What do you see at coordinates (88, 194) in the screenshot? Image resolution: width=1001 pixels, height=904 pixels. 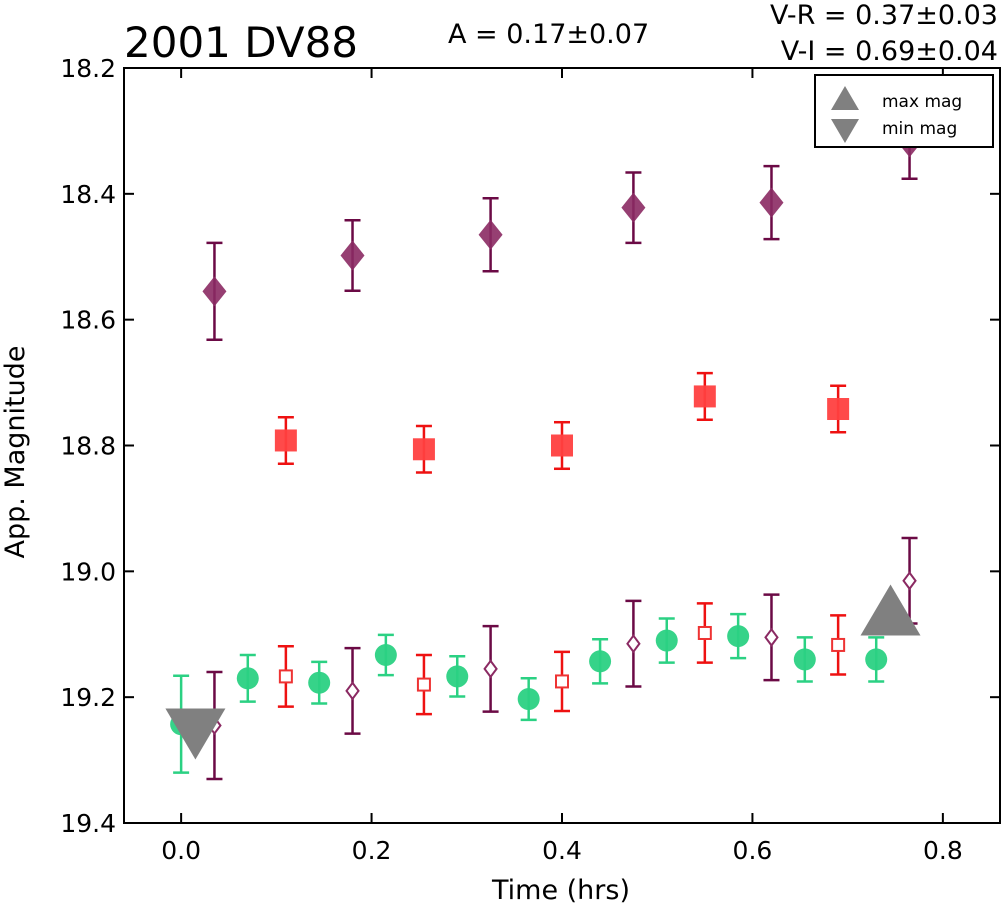 I see `y-tick-label: 18.4` at bounding box center [88, 194].